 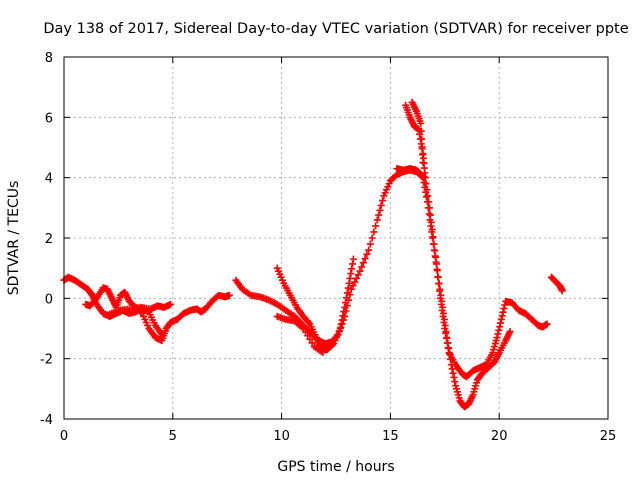 What do you see at coordinates (14, 238) in the screenshot?
I see `y-axis-label: SDTVAR / TECUs` at bounding box center [14, 238].